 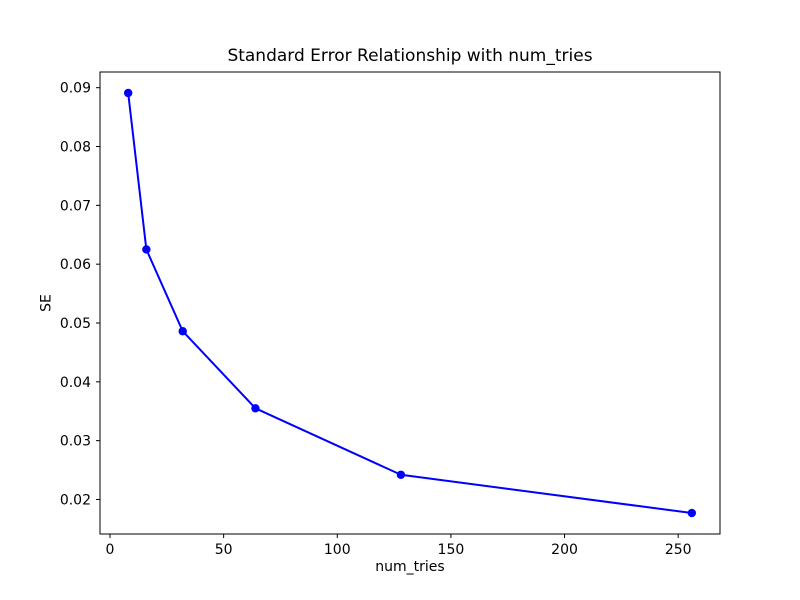 What do you see at coordinates (75, 265) in the screenshot?
I see `y-tick-label: 0.06` at bounding box center [75, 265].